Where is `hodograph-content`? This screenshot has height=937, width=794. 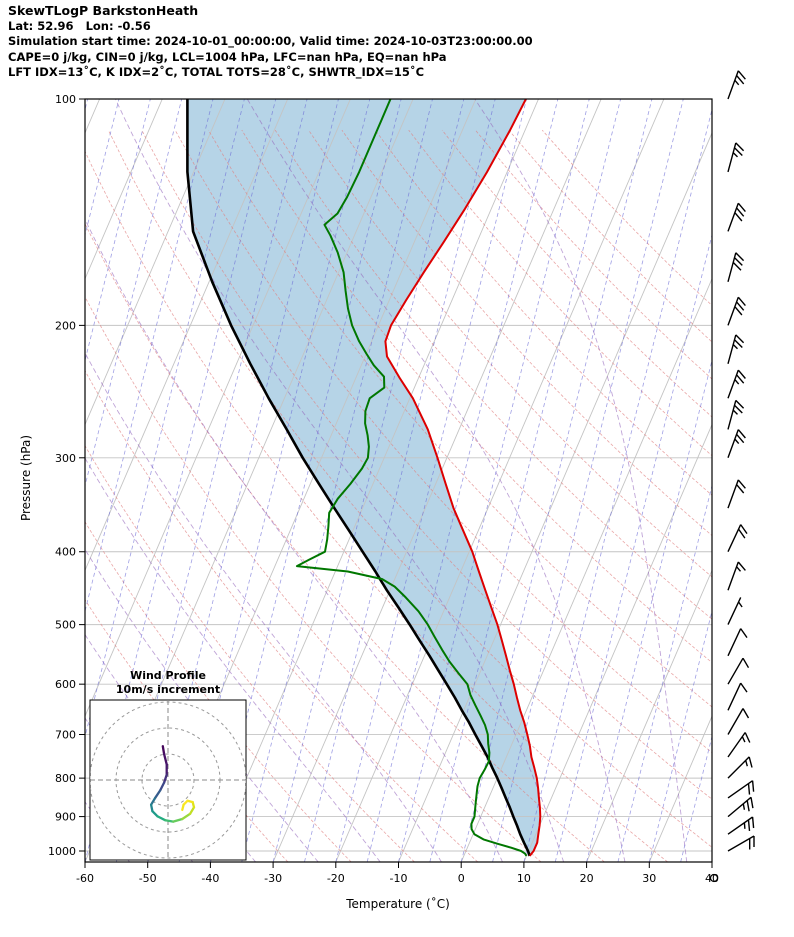 hodograph-content is located at coordinates (168, 780).